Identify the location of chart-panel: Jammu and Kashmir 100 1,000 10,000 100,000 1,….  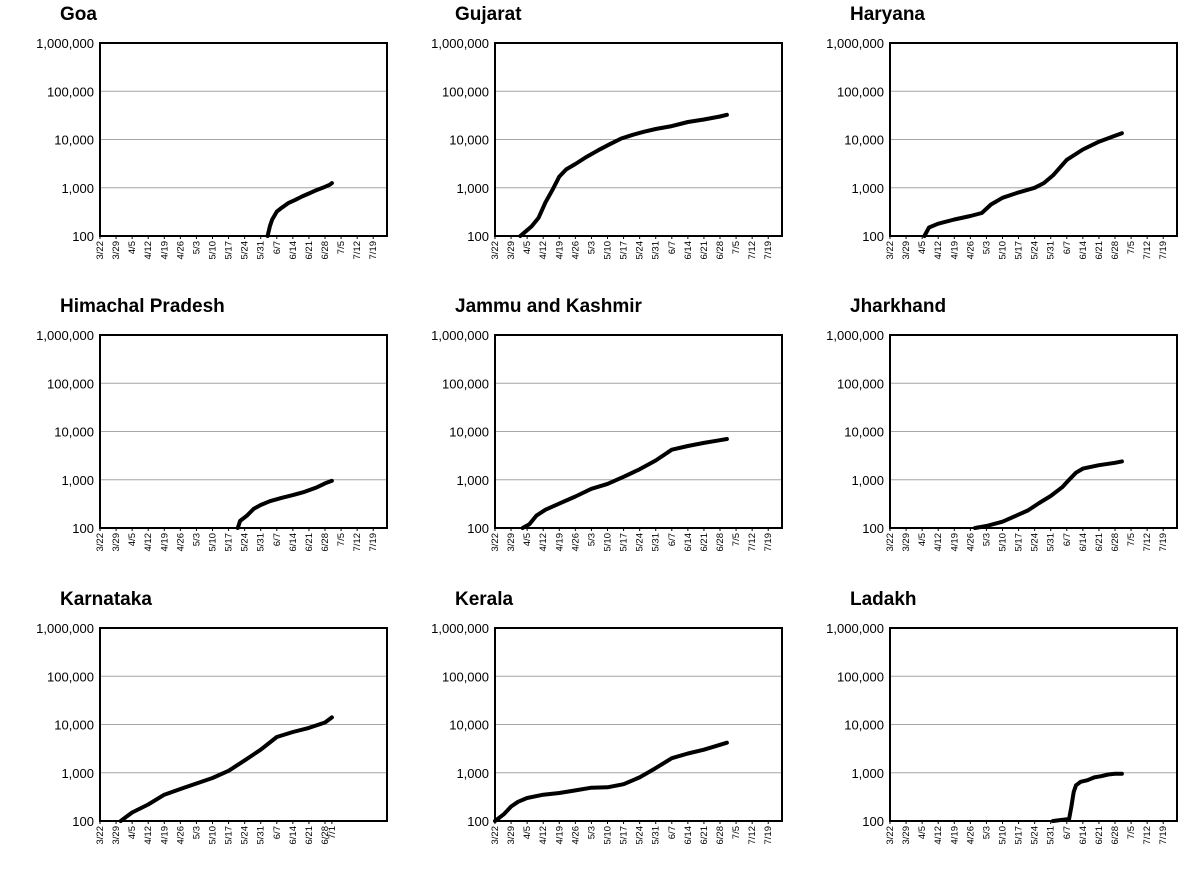
(590, 434).